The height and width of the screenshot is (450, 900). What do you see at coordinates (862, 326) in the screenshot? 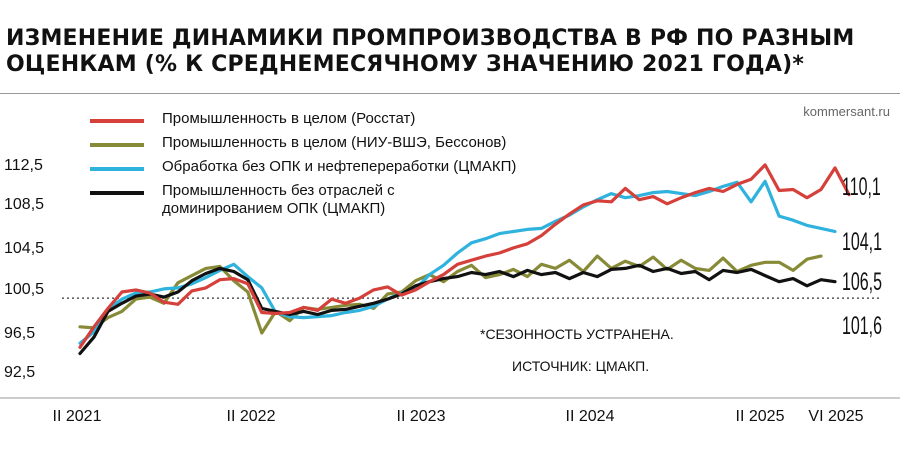
I see `end-label-ex-defense: 101,6` at bounding box center [862, 326].